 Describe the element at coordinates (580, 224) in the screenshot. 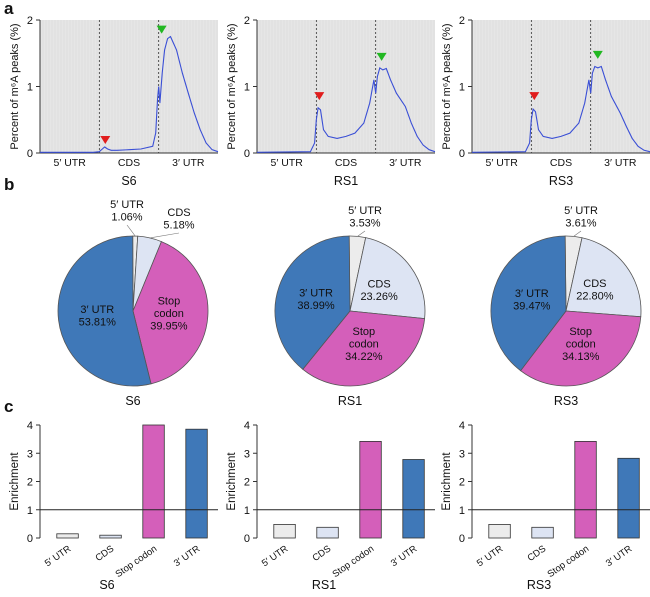

I see `pie-slice-label: 3.61%` at that location.